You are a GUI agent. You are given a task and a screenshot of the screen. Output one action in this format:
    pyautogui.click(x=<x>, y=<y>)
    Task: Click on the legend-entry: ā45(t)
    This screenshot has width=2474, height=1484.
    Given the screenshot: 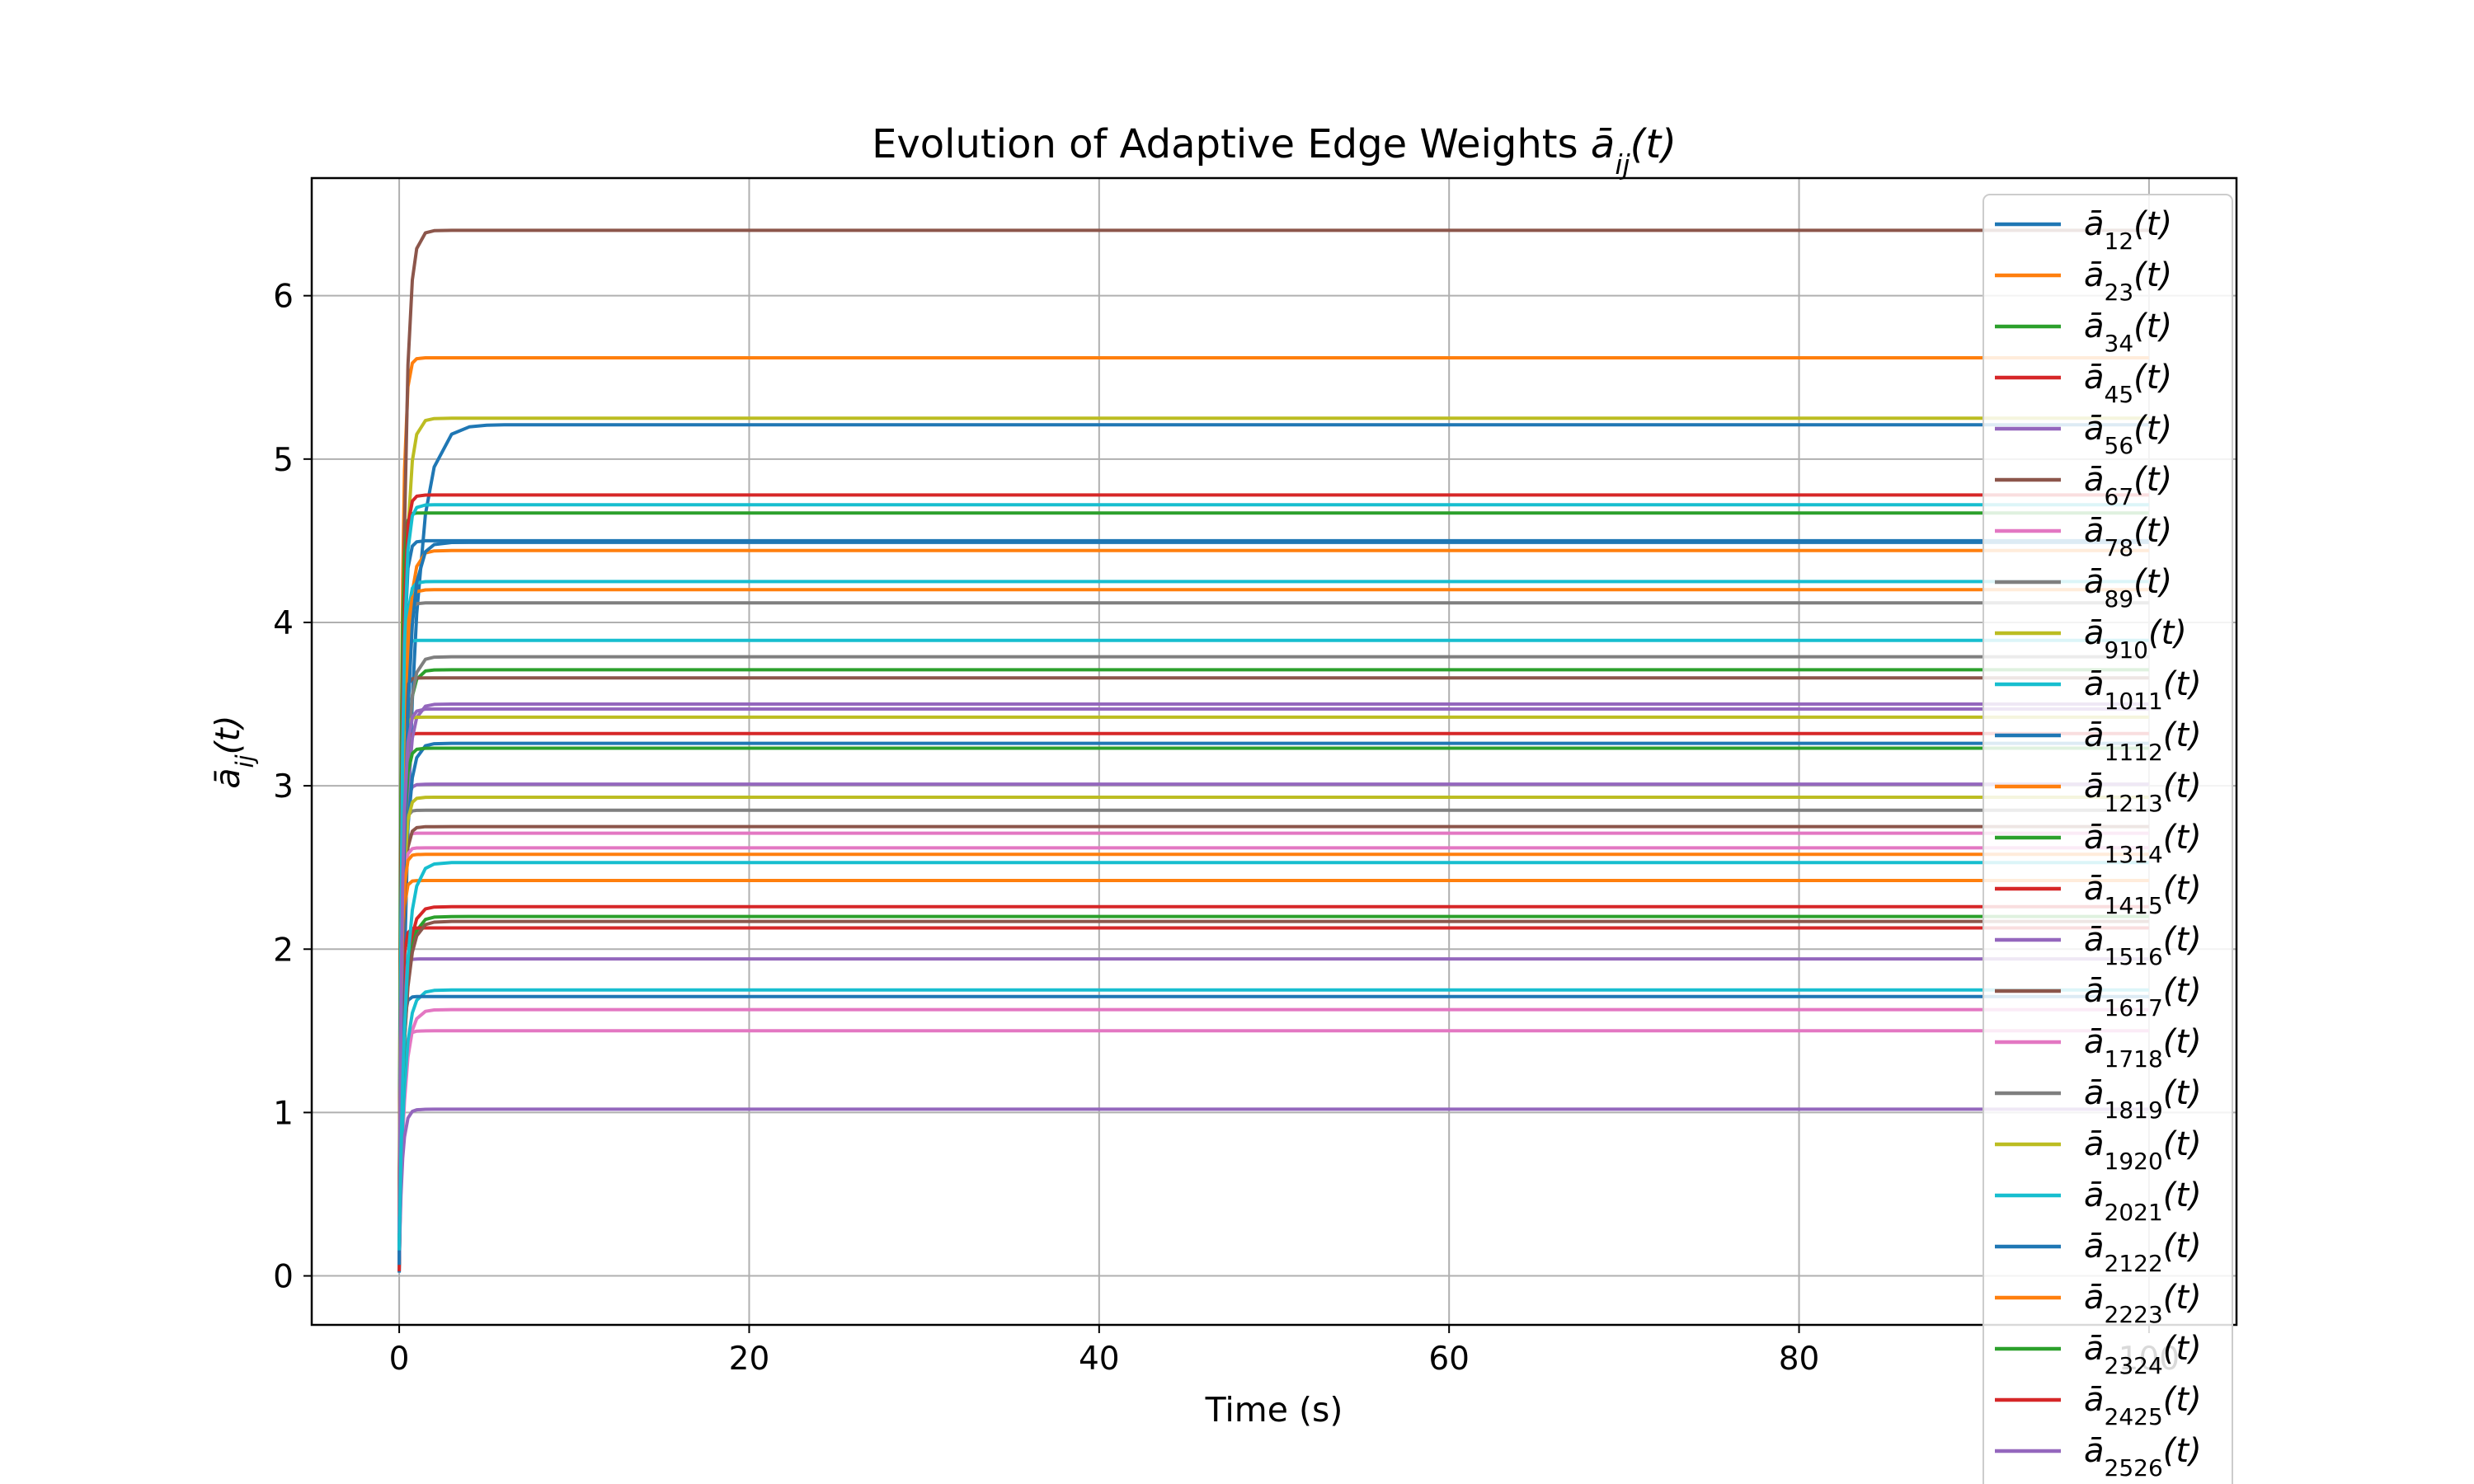 What is the action you would take?
    pyautogui.click(x=2128, y=383)
    